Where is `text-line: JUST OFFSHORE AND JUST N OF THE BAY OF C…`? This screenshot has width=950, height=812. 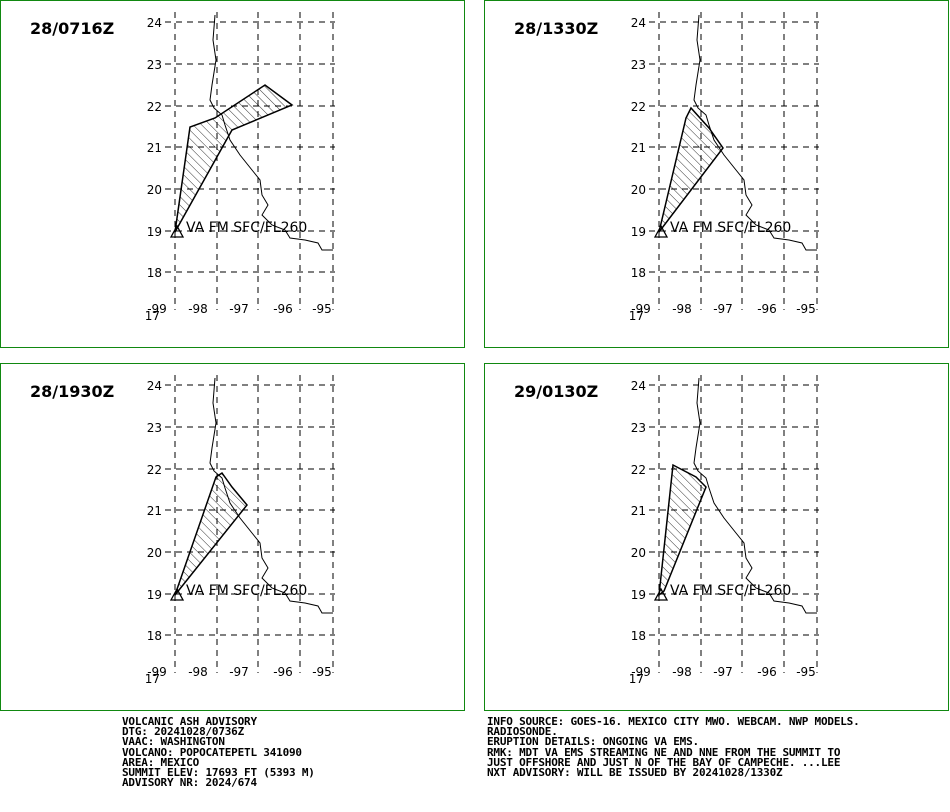
text-line: JUST OFFSHORE AND JUST N OF THE BAY OF C… is located at coordinates (664, 762).